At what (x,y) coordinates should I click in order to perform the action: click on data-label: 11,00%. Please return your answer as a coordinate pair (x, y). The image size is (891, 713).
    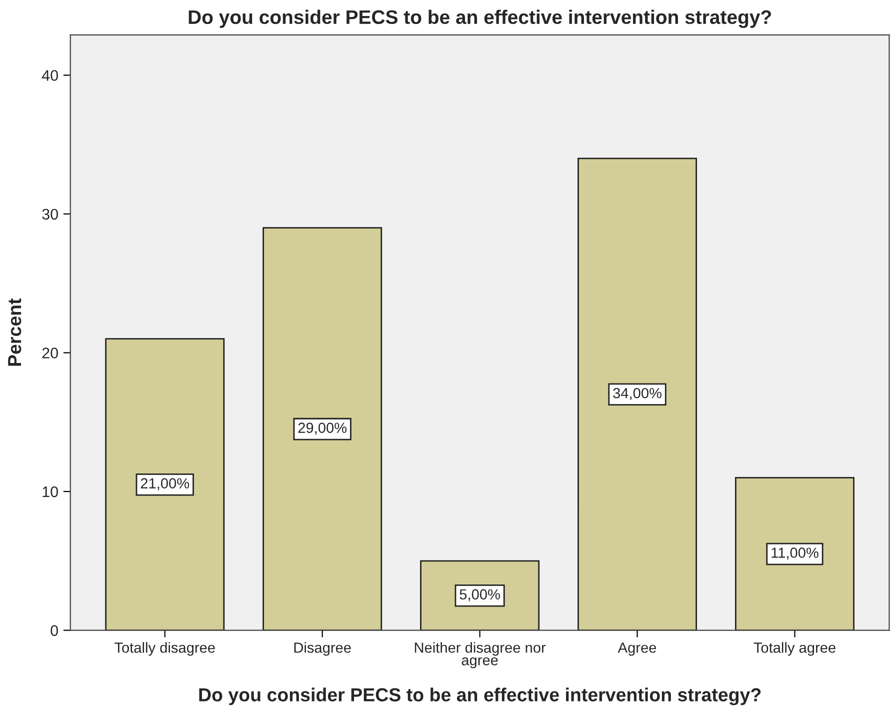
    Looking at the image, I should click on (795, 554).